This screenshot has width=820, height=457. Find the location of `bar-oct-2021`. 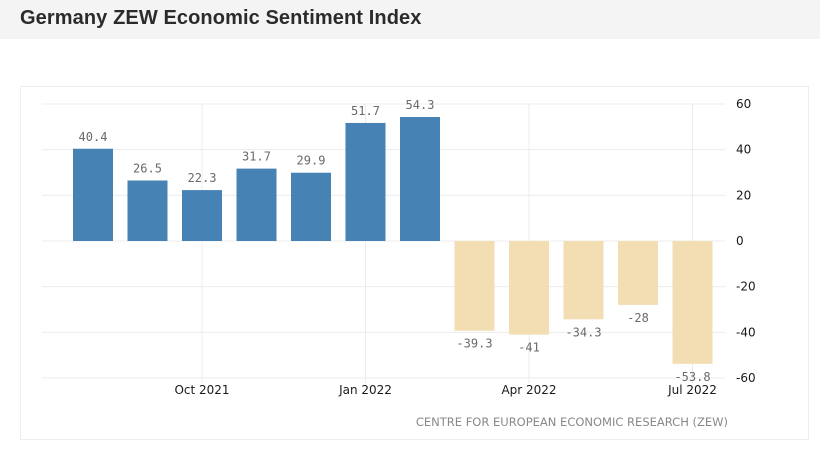

bar-oct-2021 is located at coordinates (202, 215).